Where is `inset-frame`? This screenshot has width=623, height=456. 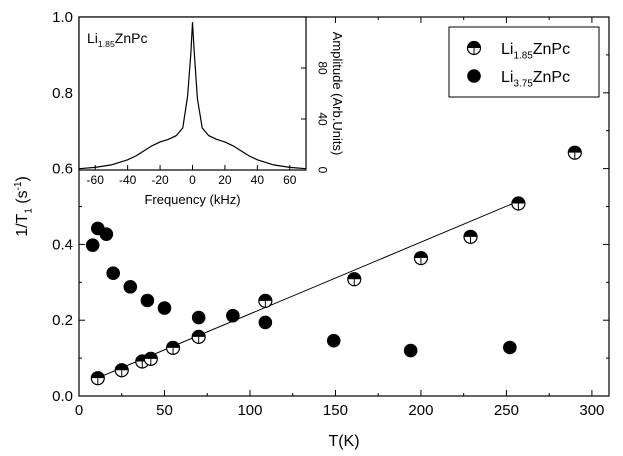 inset-frame is located at coordinates (192, 93).